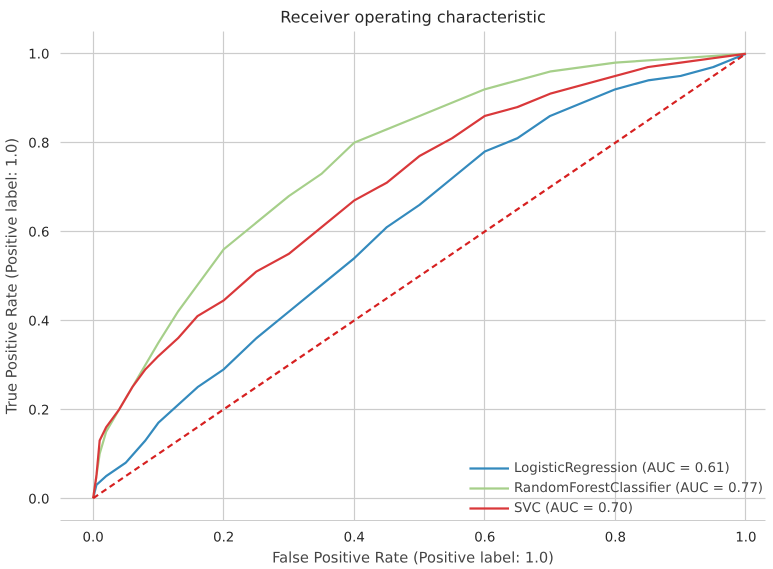 The image size is (773, 569). Describe the element at coordinates (638, 488) in the screenshot. I see `legend-label: RandomForestClassifier (AUC = 0.77)` at that location.